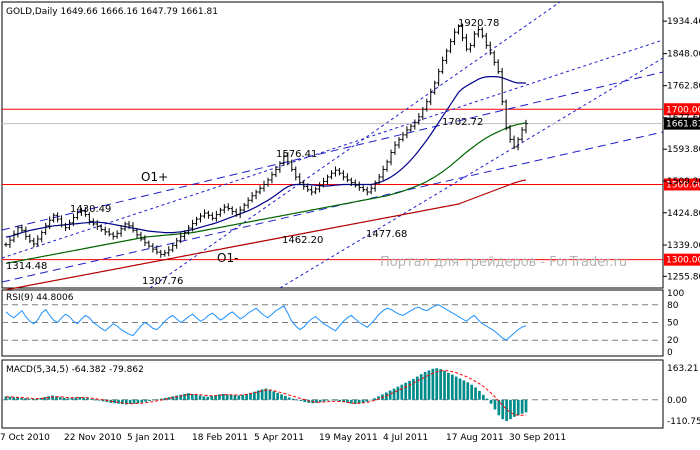 This screenshot has height=450, width=700. What do you see at coordinates (683, 246) in the screenshot?
I see `price-y-tick-label: 1339.00` at bounding box center [683, 246].